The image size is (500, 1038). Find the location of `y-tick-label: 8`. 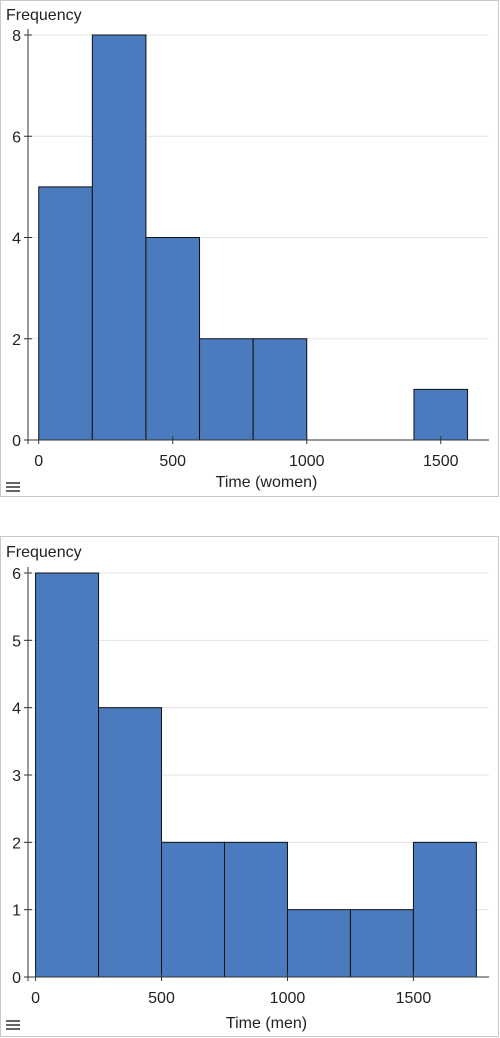

y-tick-label: 8 is located at coordinates (16, 36).